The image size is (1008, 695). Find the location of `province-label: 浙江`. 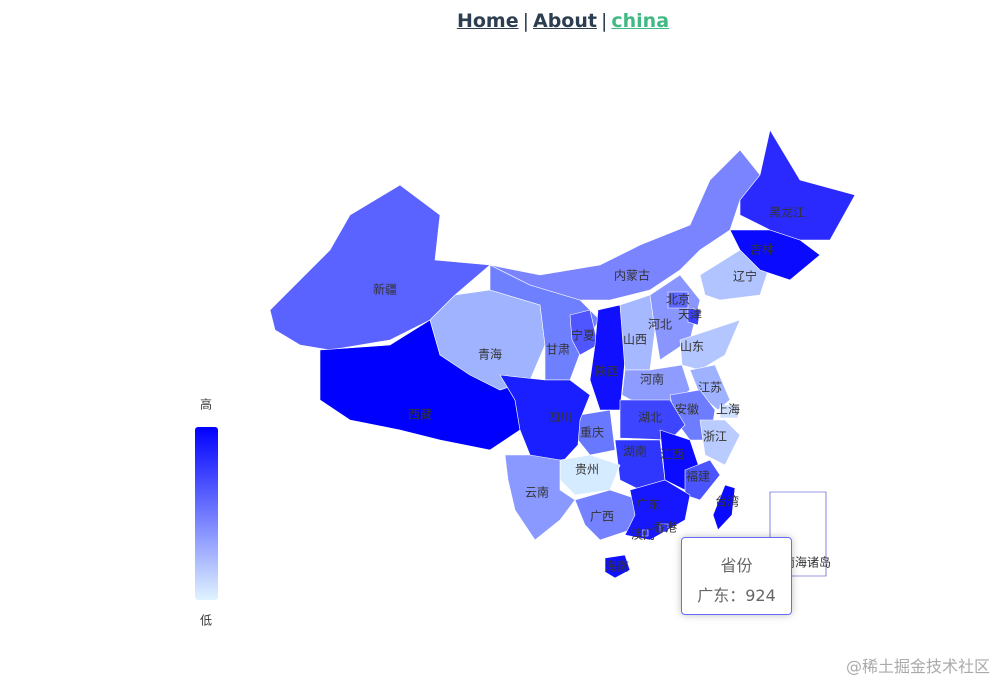

province-label: 浙江 is located at coordinates (715, 437).